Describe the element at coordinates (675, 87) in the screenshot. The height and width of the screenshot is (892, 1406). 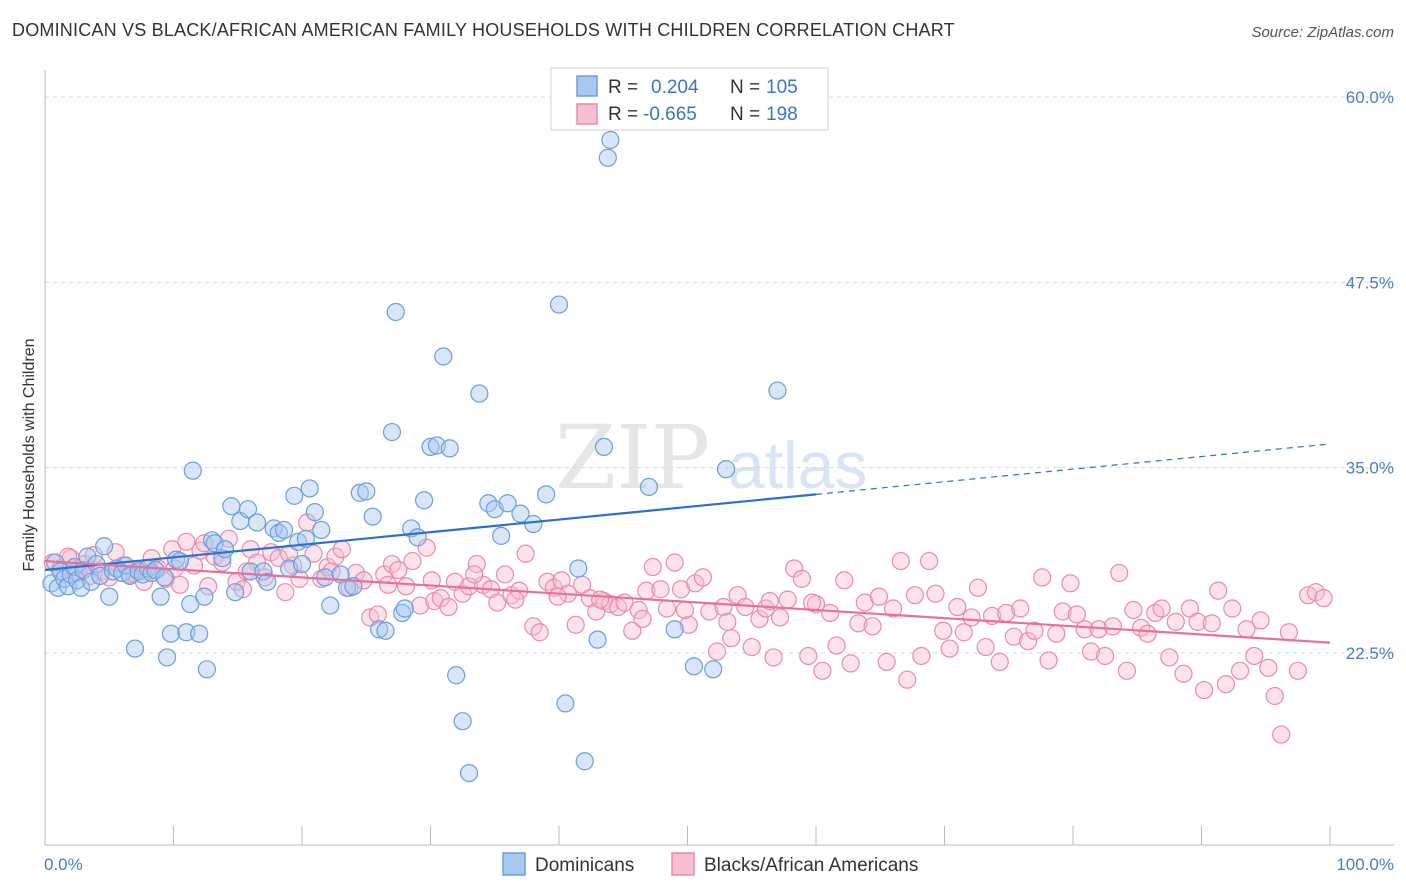
I see `legend-r-value-blue: 0.204` at that location.